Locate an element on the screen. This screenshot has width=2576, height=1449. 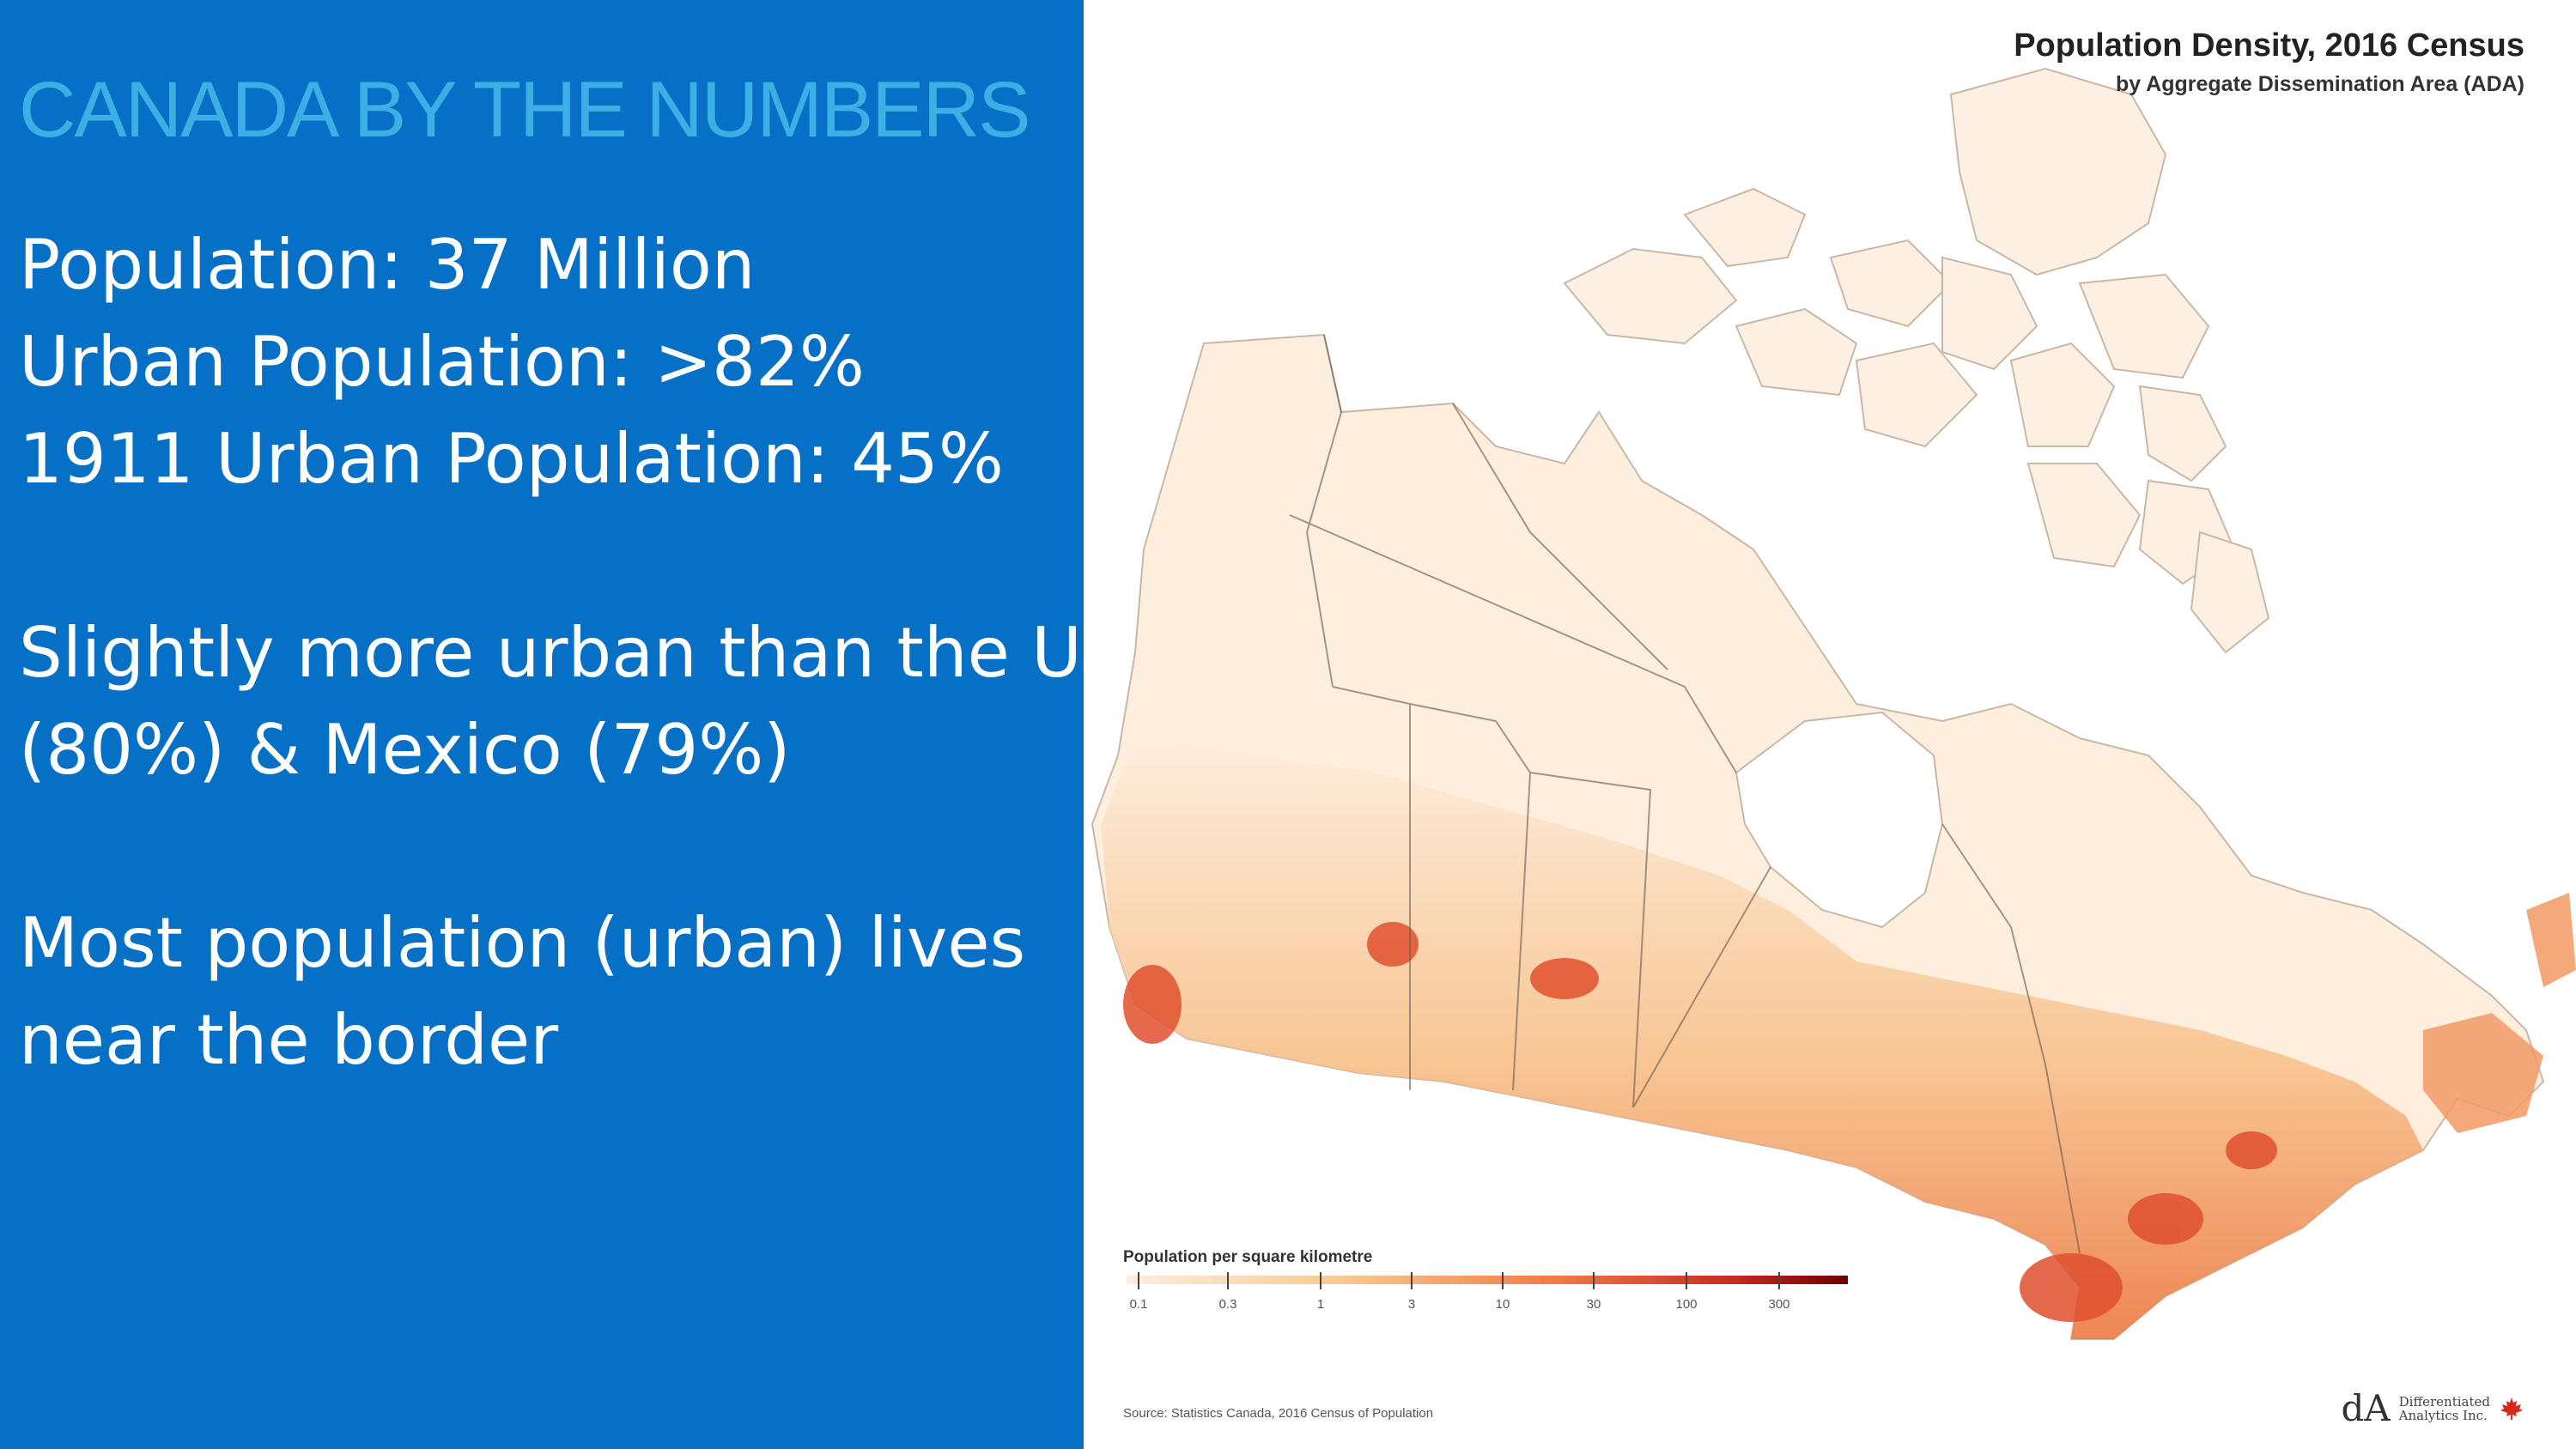
legend-tick-label: 300 is located at coordinates (1778, 1304).